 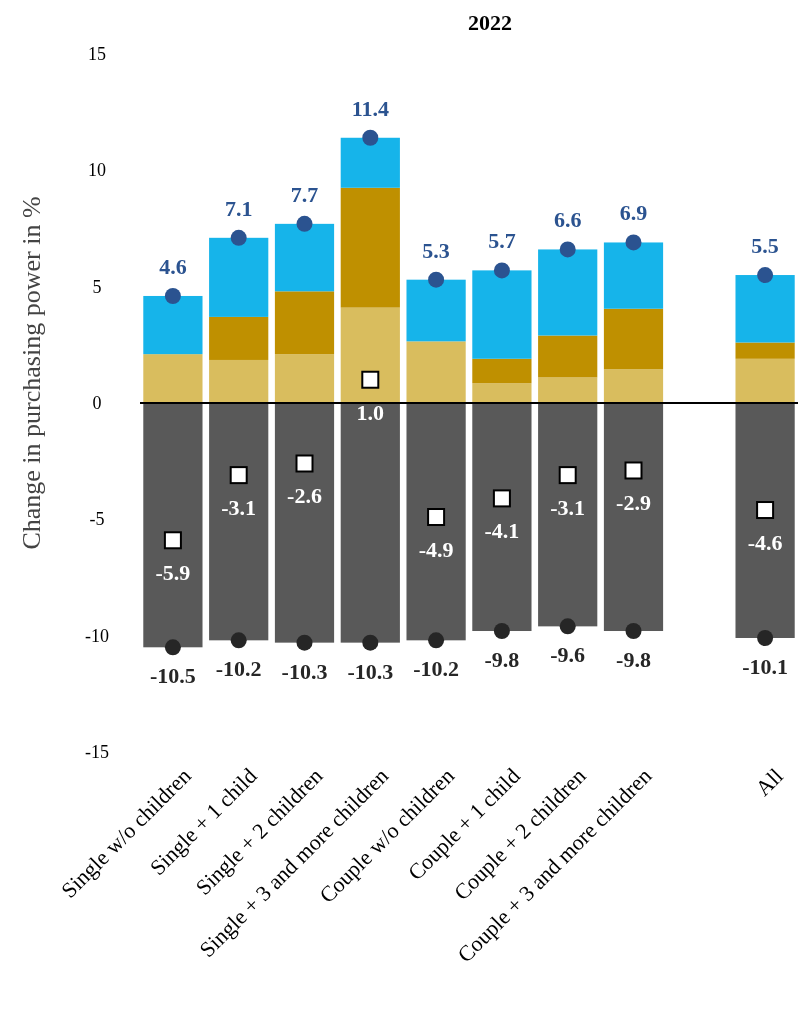 What do you see at coordinates (436, 250) in the screenshot?
I see `data-label: 5.3` at bounding box center [436, 250].